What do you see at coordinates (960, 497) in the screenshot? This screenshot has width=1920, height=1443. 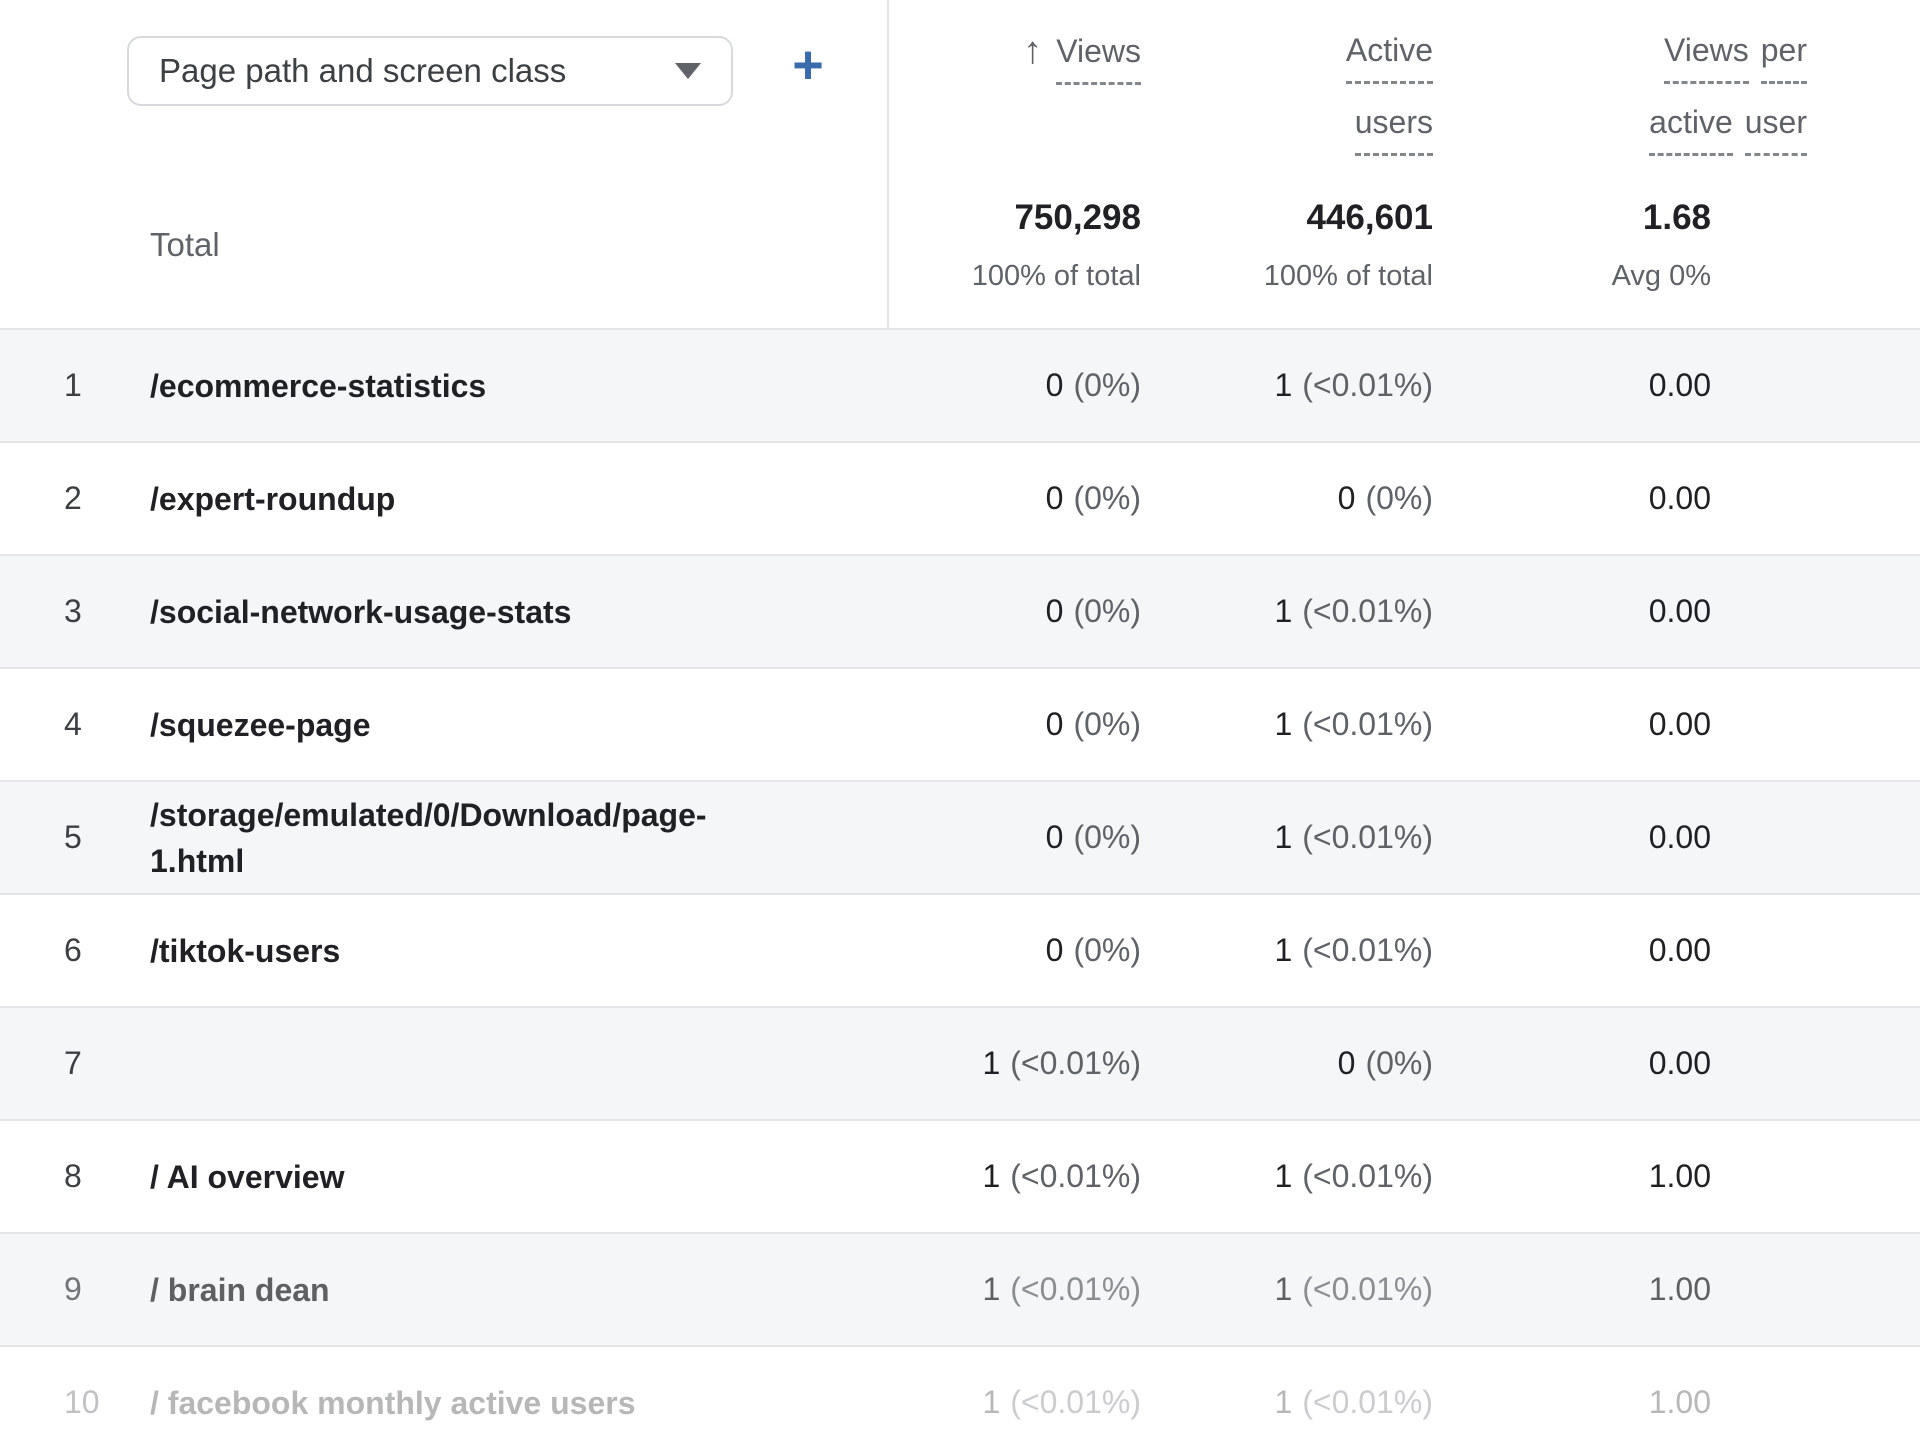 I see `table-row: 2 /expert-roundup 0 (0%) 0 (0%) 0.00` at bounding box center [960, 497].